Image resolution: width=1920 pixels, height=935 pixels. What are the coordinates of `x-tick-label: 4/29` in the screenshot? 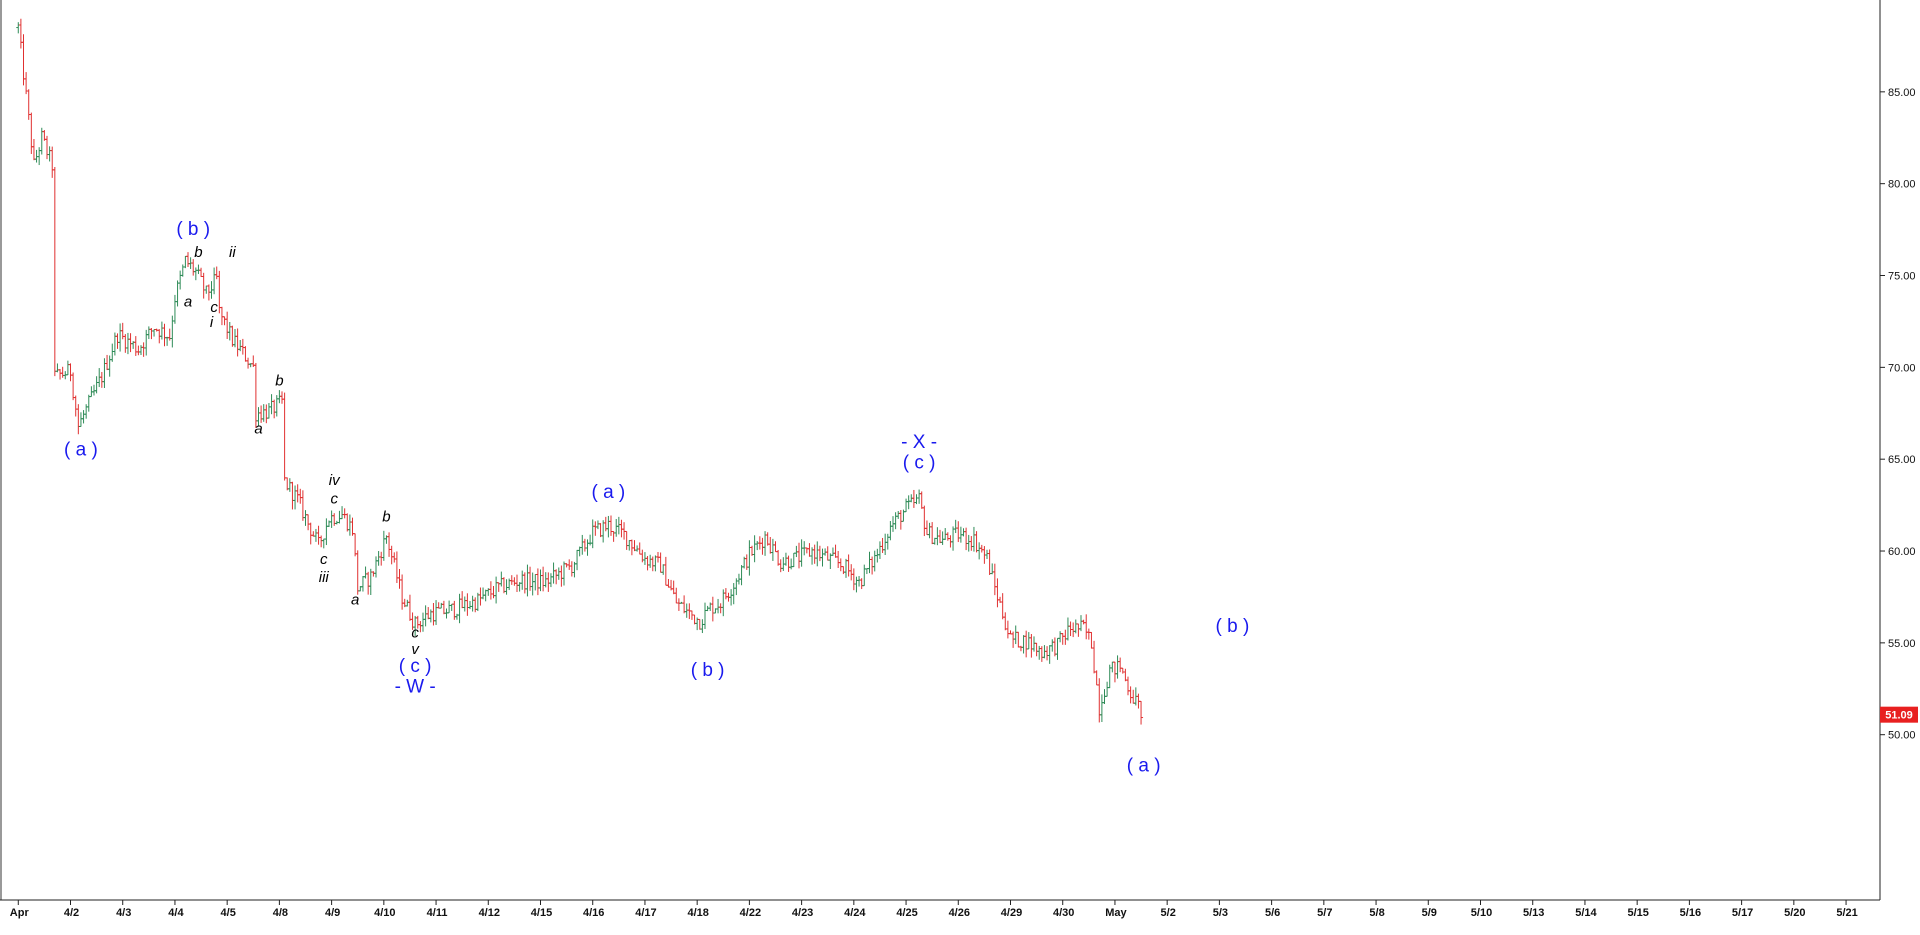 It's located at (1011, 913).